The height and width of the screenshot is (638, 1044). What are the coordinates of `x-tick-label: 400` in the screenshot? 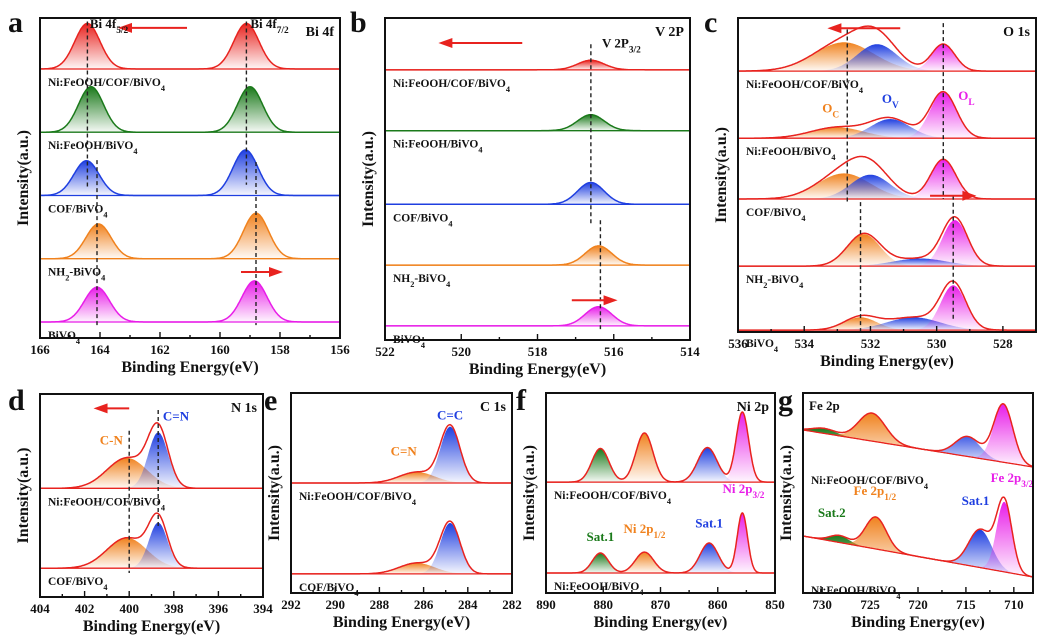 It's located at (129, 608).